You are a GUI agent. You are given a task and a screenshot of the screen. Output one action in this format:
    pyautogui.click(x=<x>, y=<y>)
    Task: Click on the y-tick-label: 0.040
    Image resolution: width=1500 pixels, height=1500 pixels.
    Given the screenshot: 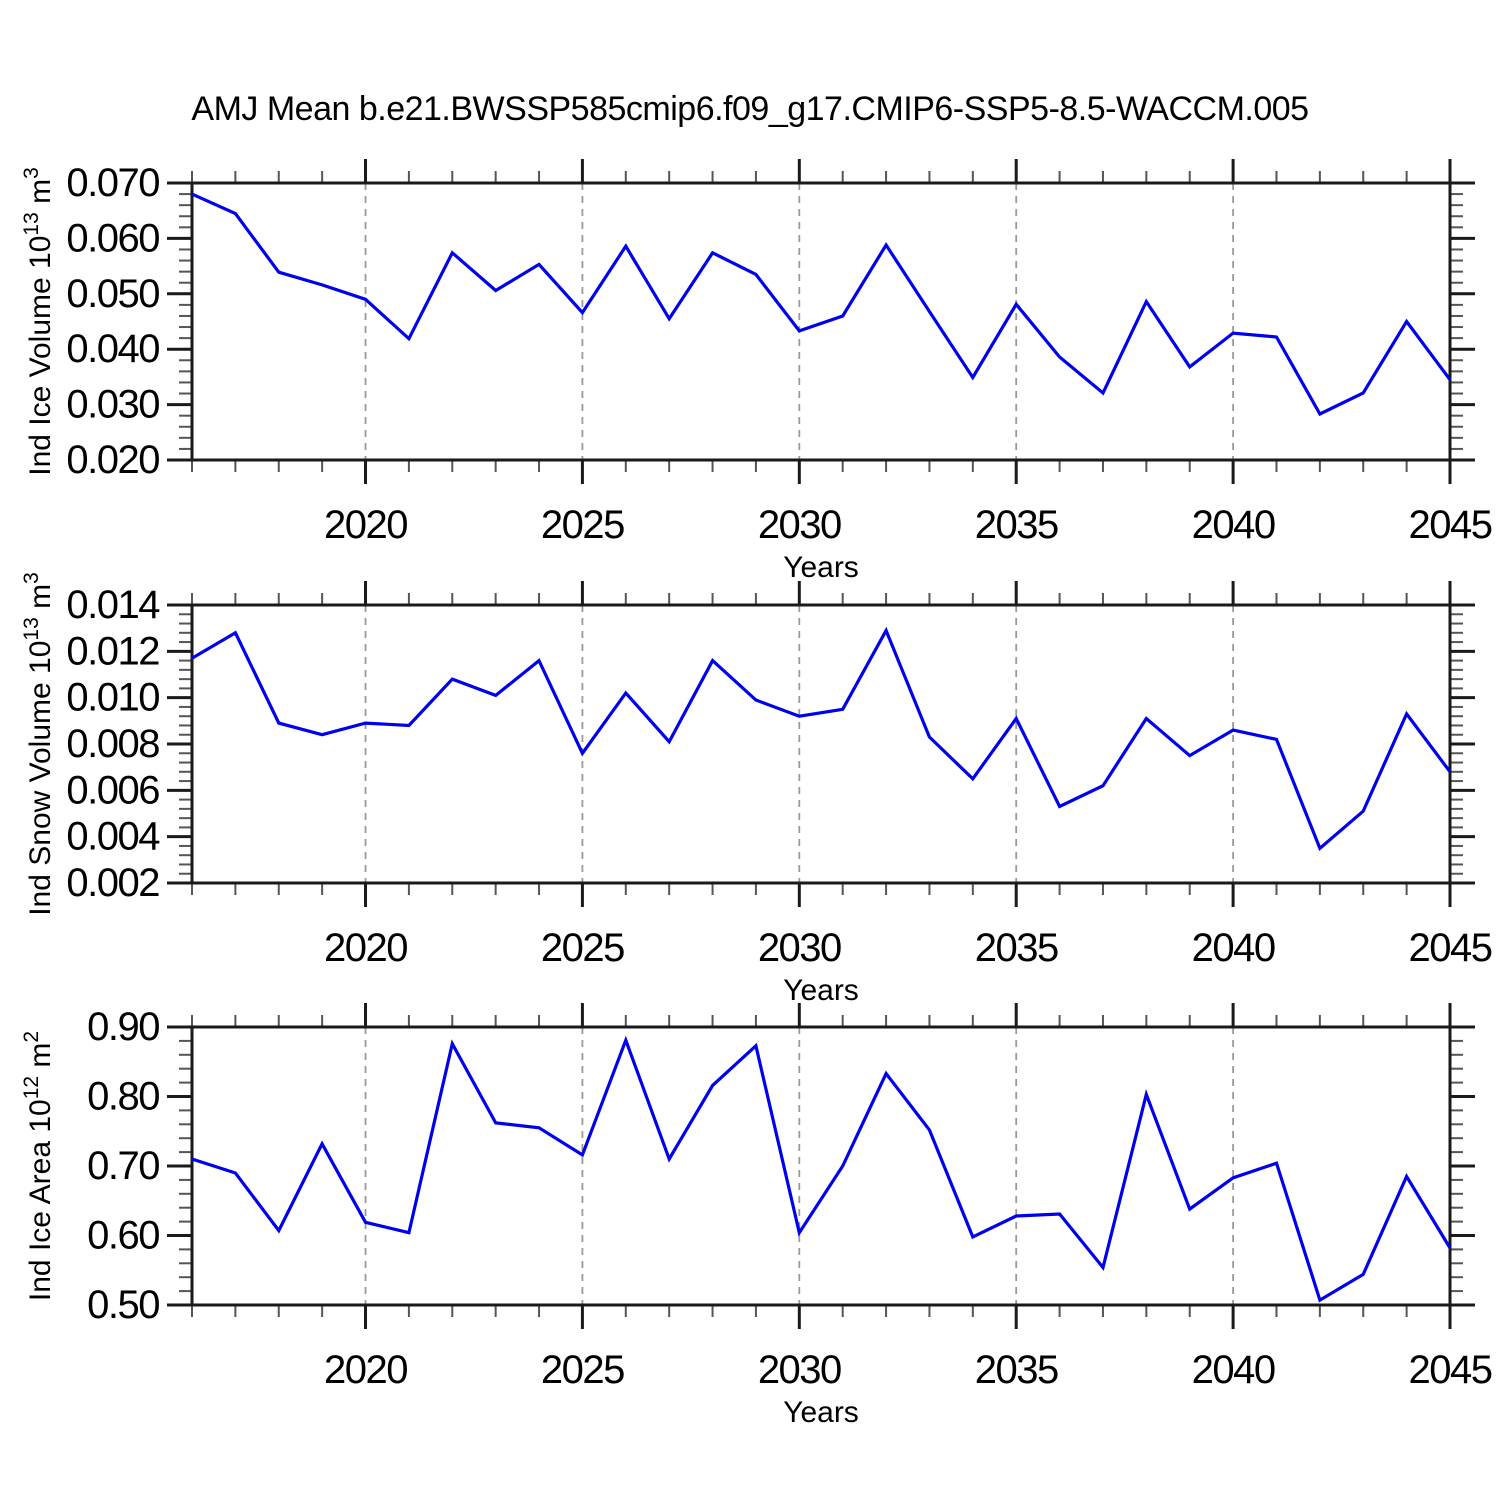 What is the action you would take?
    pyautogui.click(x=112, y=349)
    